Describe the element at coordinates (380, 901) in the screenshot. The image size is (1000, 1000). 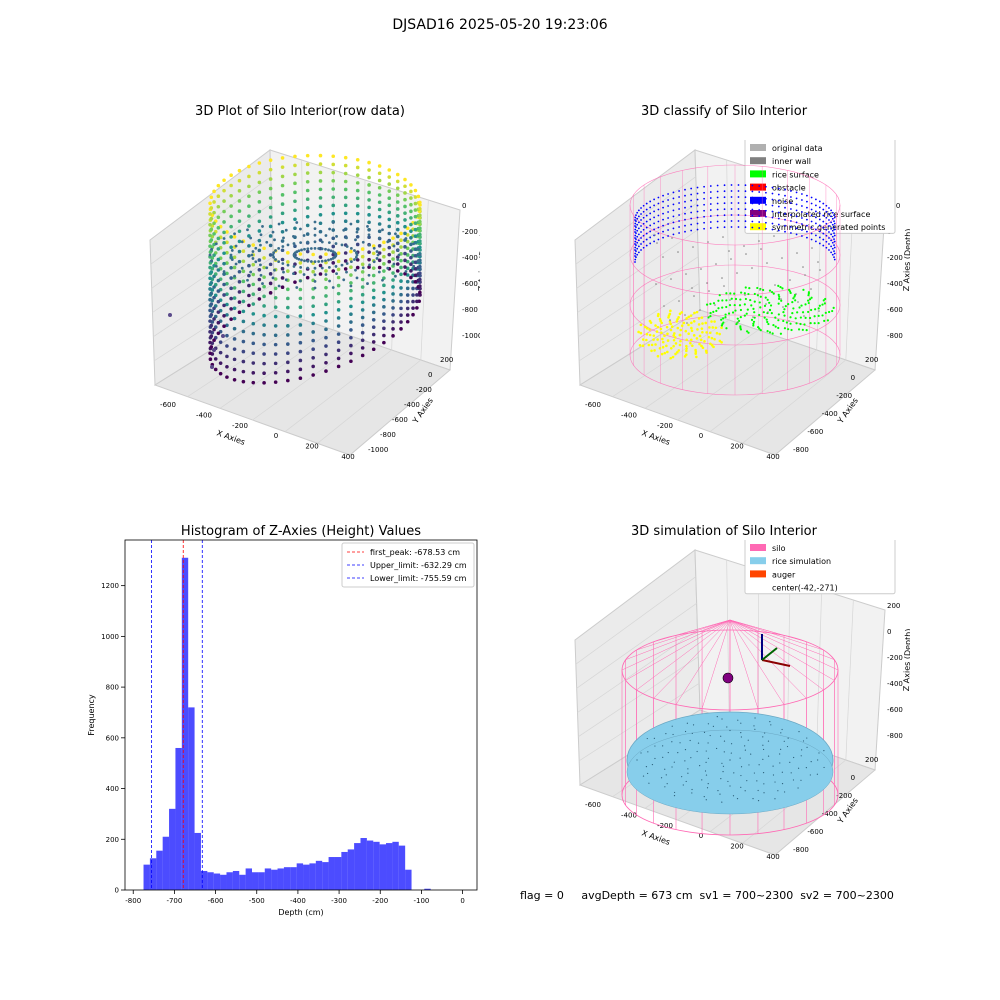
I see `x-tick-label: -200` at that location.